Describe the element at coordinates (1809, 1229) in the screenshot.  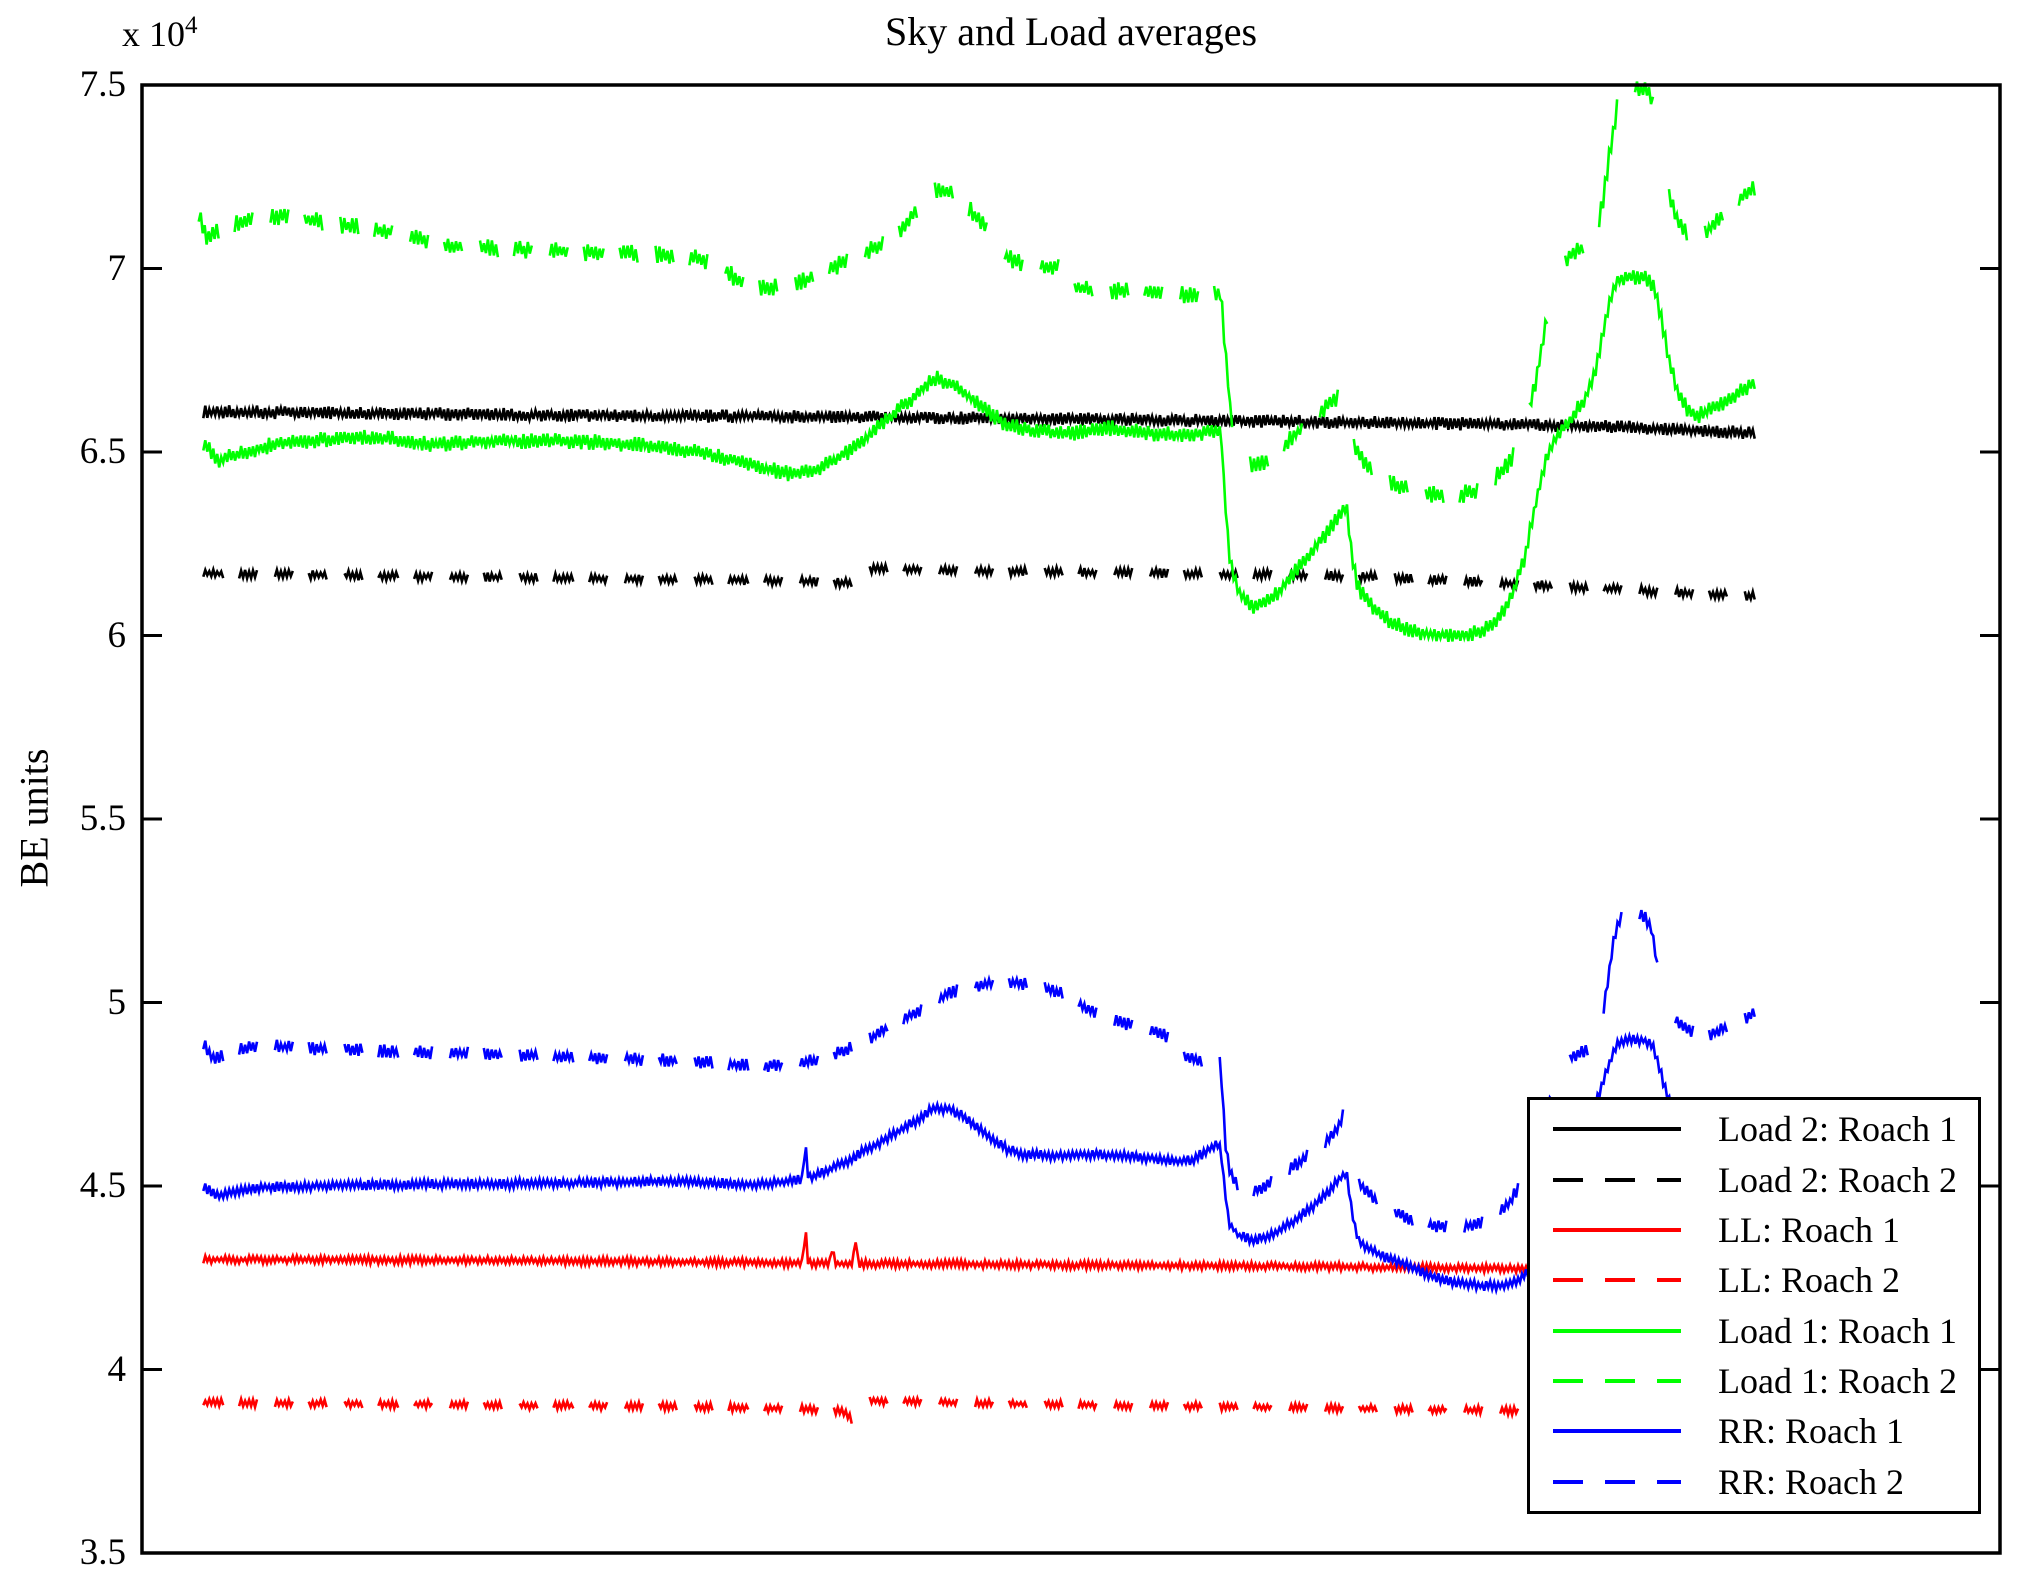
I see `legend-label: LL: Roach 1` at that location.